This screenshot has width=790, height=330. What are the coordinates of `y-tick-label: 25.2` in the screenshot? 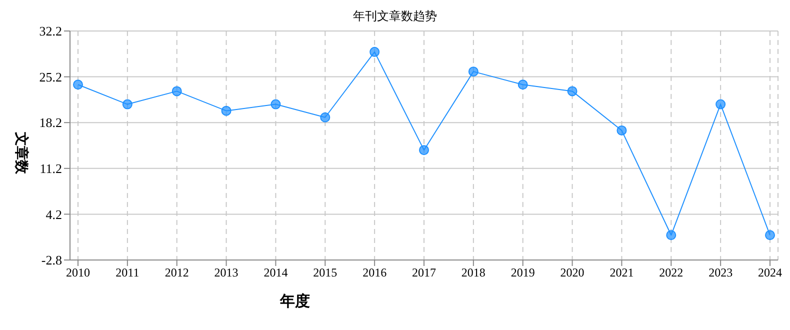 It's located at (50, 76).